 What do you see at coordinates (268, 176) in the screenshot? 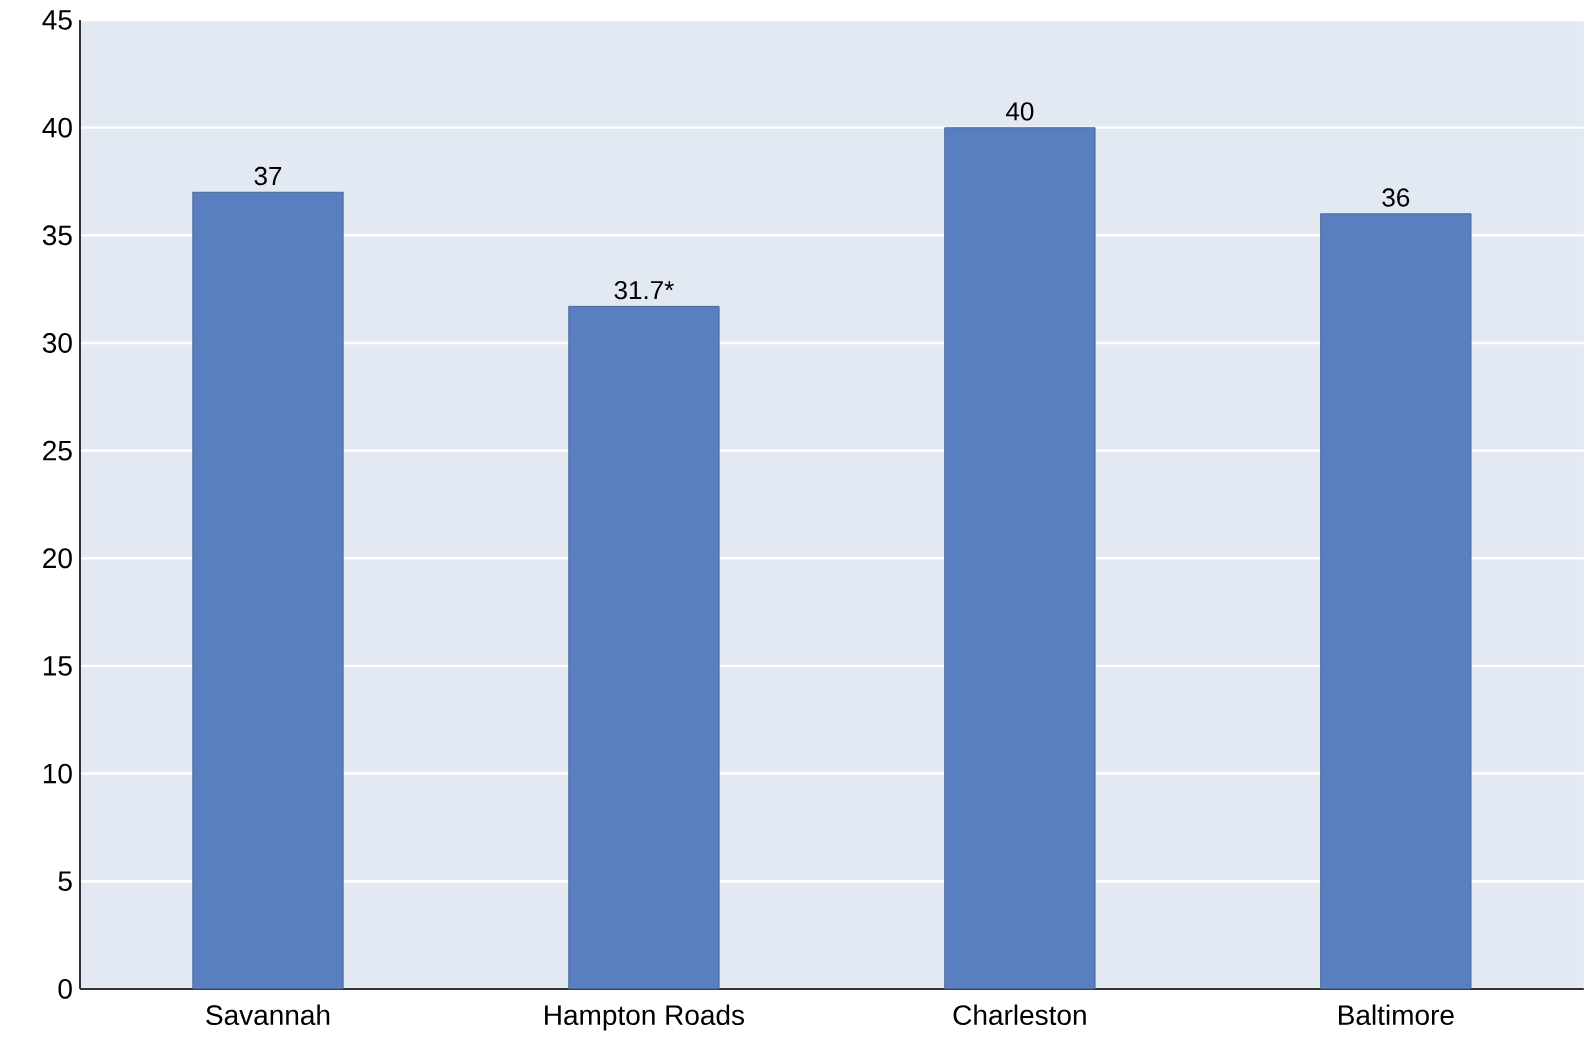
I see `data-label: 37` at bounding box center [268, 176].